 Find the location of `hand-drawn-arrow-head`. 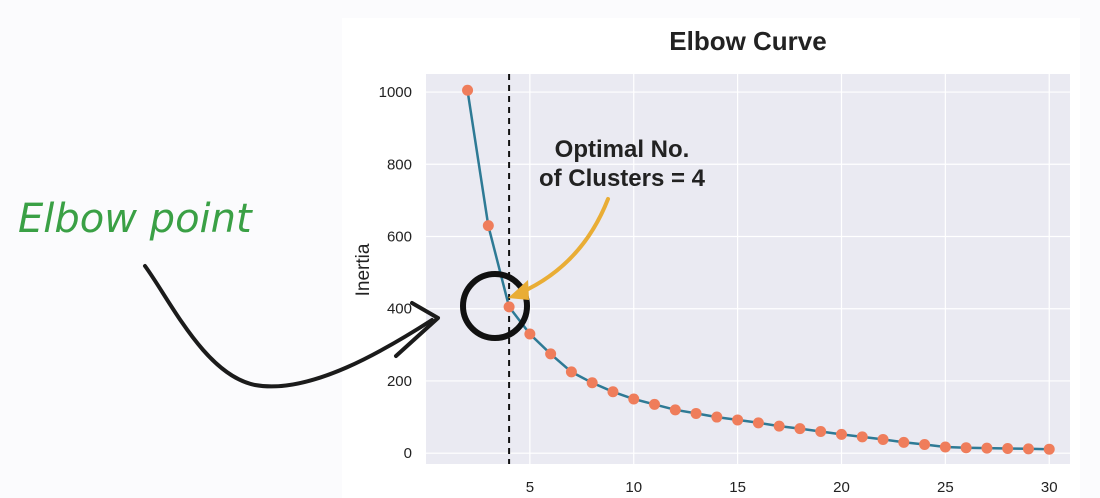

hand-drawn-arrow-head is located at coordinates (417, 329).